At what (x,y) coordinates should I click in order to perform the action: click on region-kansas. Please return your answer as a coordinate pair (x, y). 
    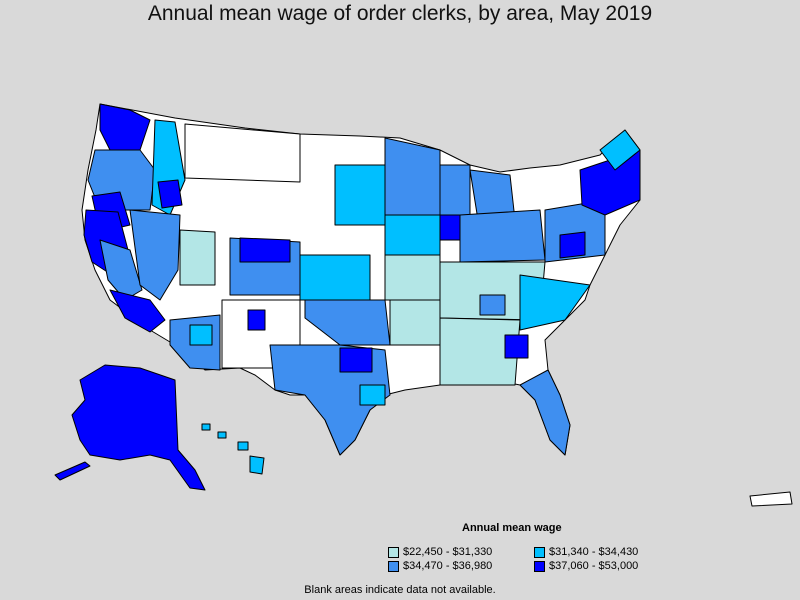
    Looking at the image, I should click on (335, 277).